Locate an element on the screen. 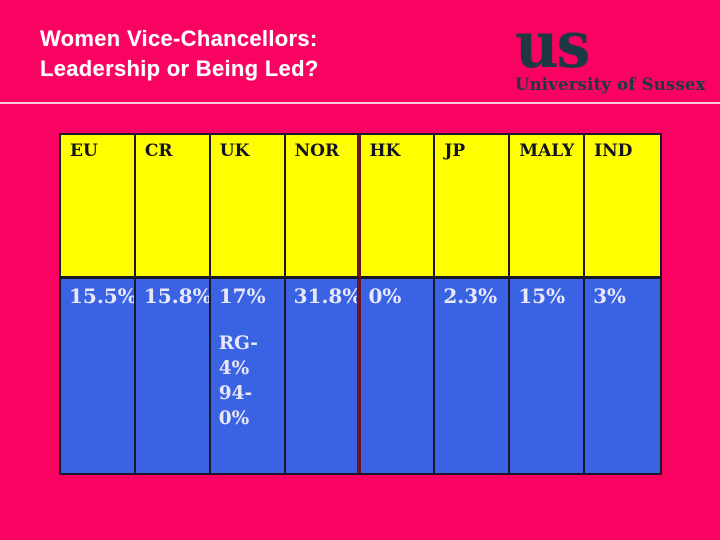 The height and width of the screenshot is (540, 720). header-cell-nor: NOR is located at coordinates (323, 207).